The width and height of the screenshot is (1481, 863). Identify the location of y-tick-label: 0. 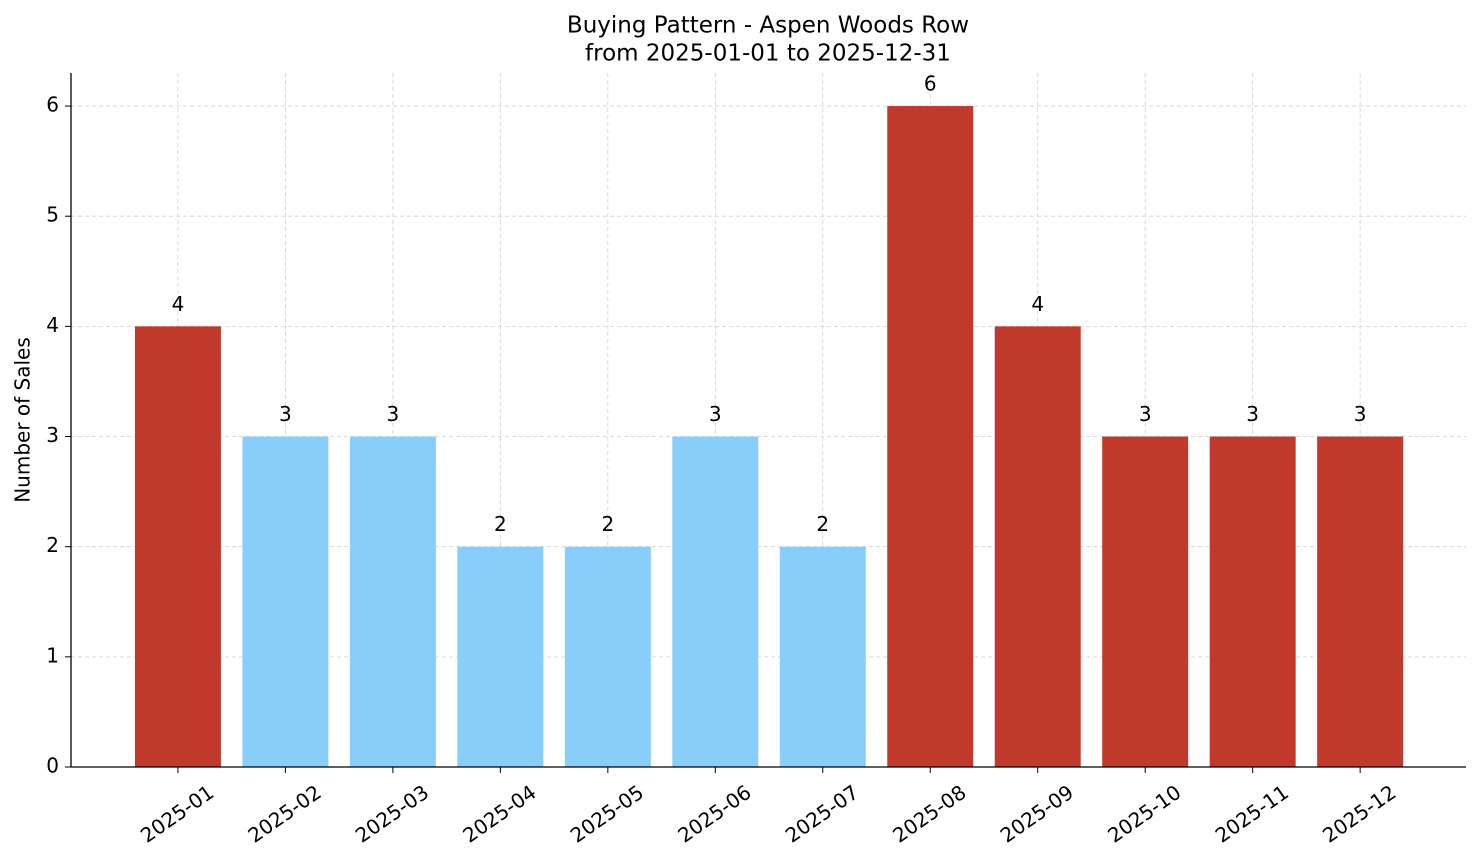
(52, 766).